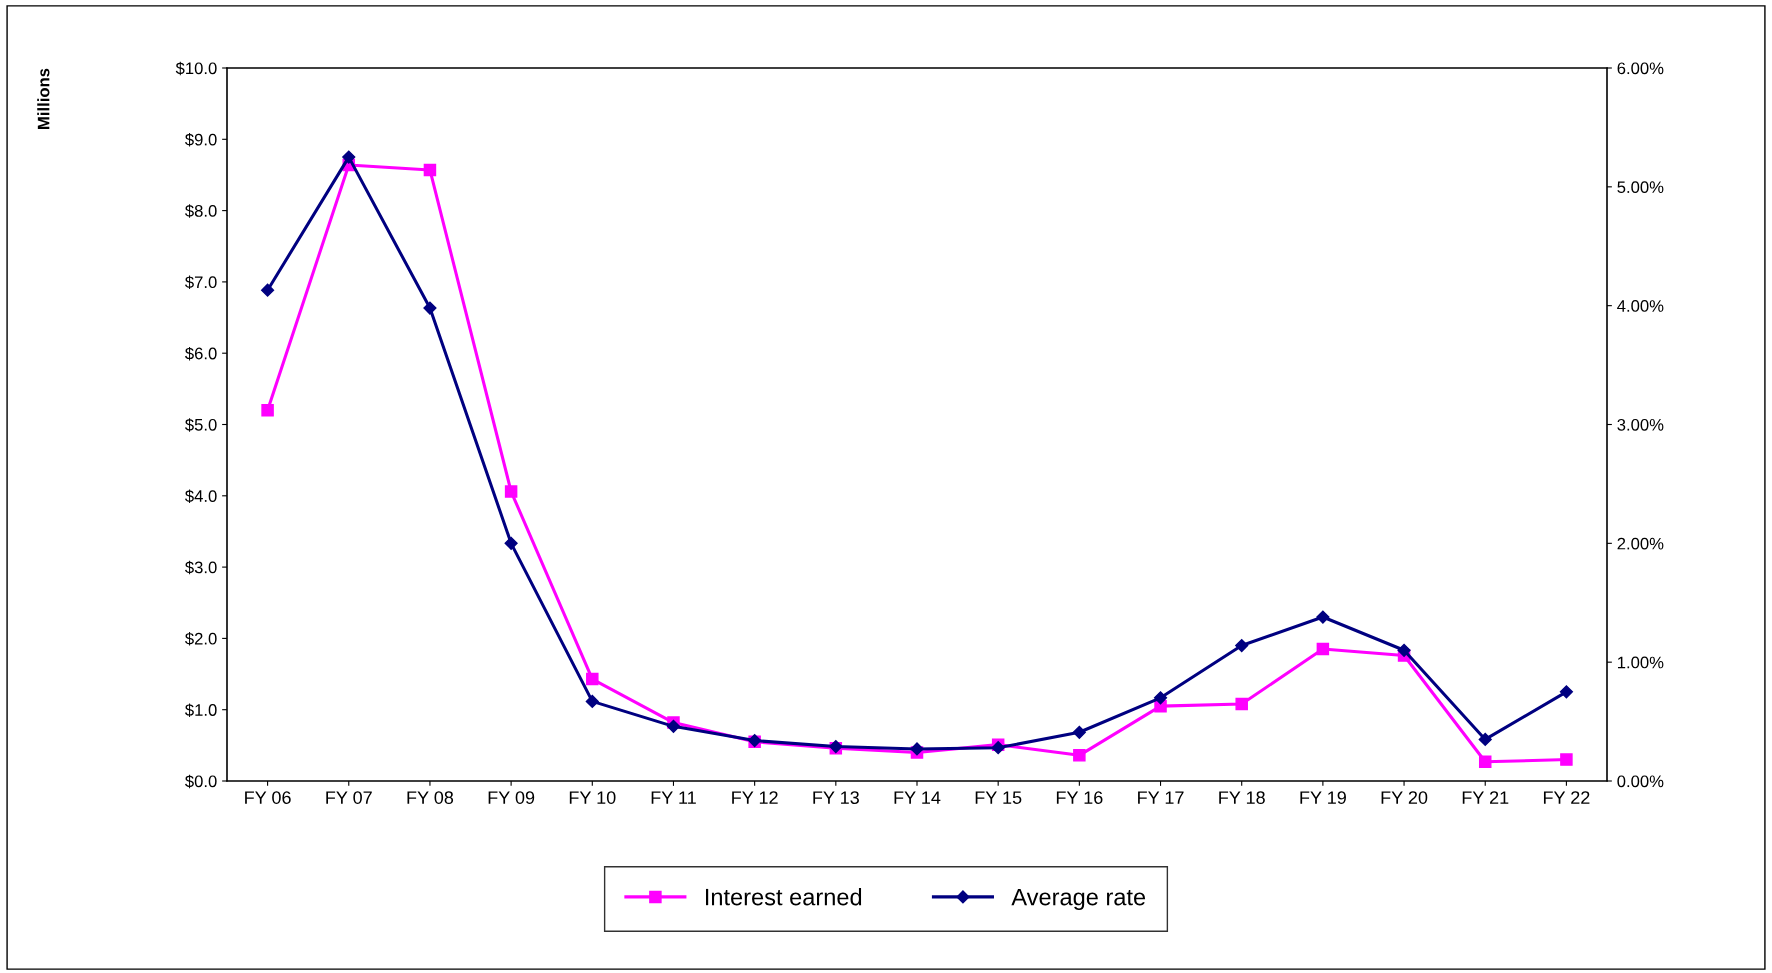  What do you see at coordinates (1161, 797) in the screenshot?
I see `x-tick-label: FY 17` at bounding box center [1161, 797].